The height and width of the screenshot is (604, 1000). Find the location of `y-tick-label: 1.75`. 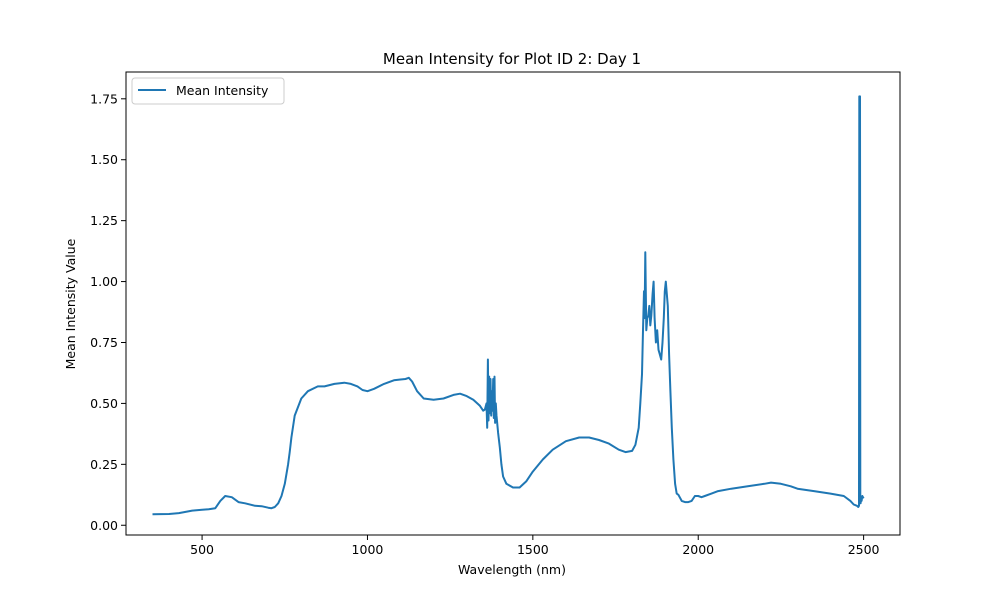

y-tick-label: 1.75 is located at coordinates (104, 98).